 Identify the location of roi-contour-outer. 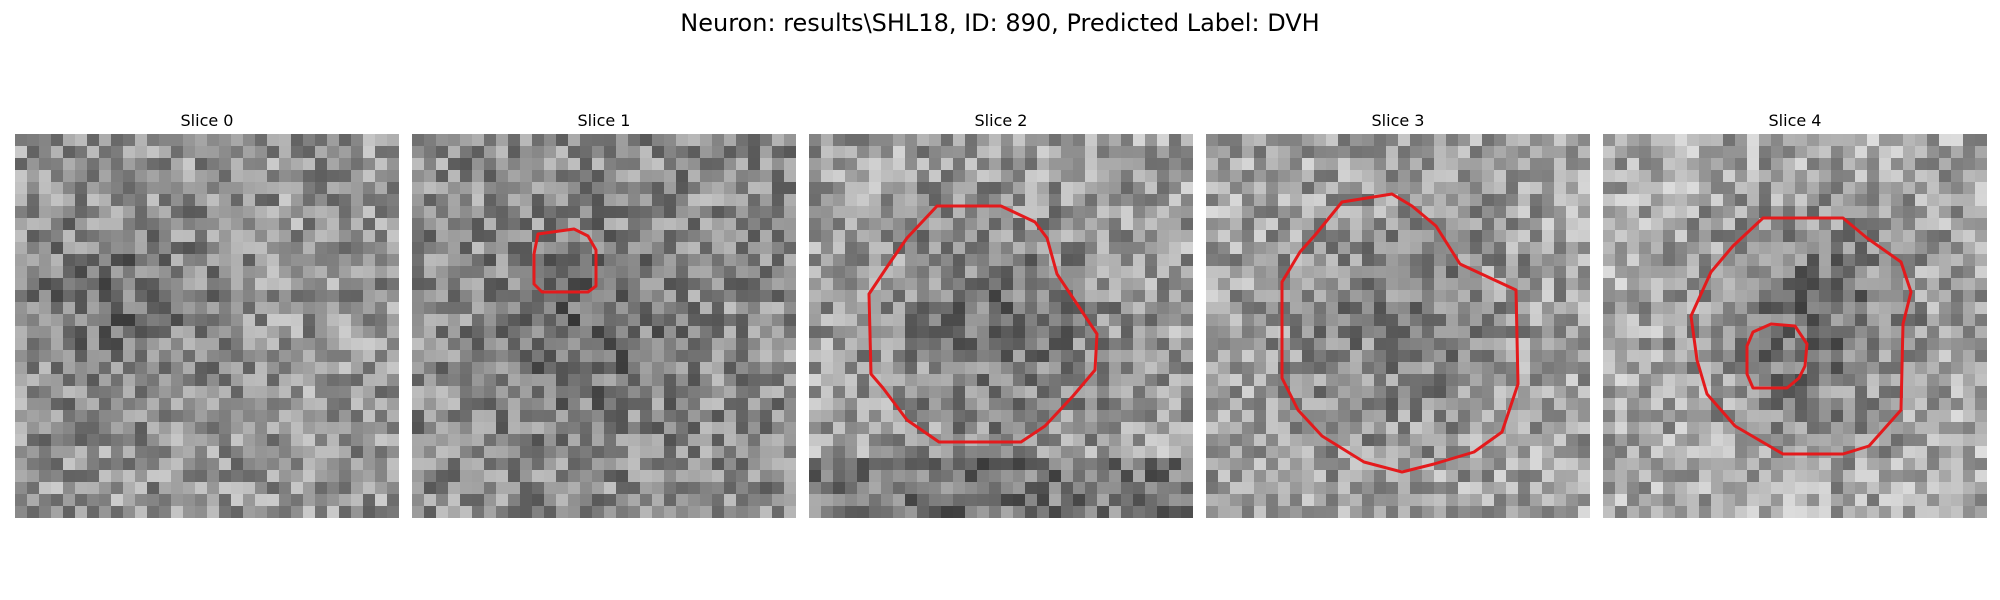
(1801, 336).